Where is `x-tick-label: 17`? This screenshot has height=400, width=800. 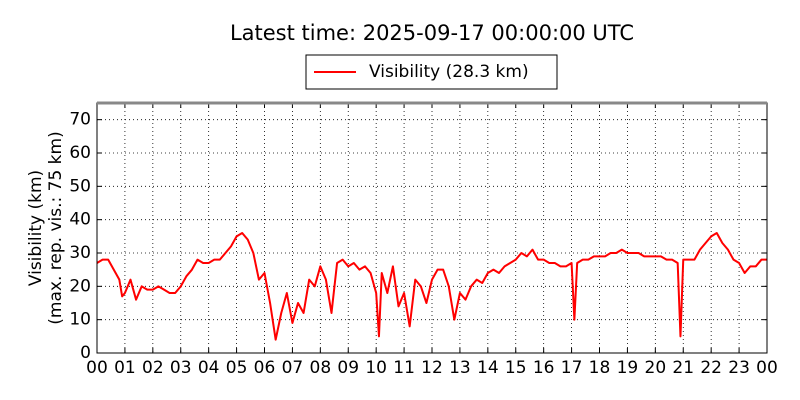 x-tick-label: 17 is located at coordinates (572, 368).